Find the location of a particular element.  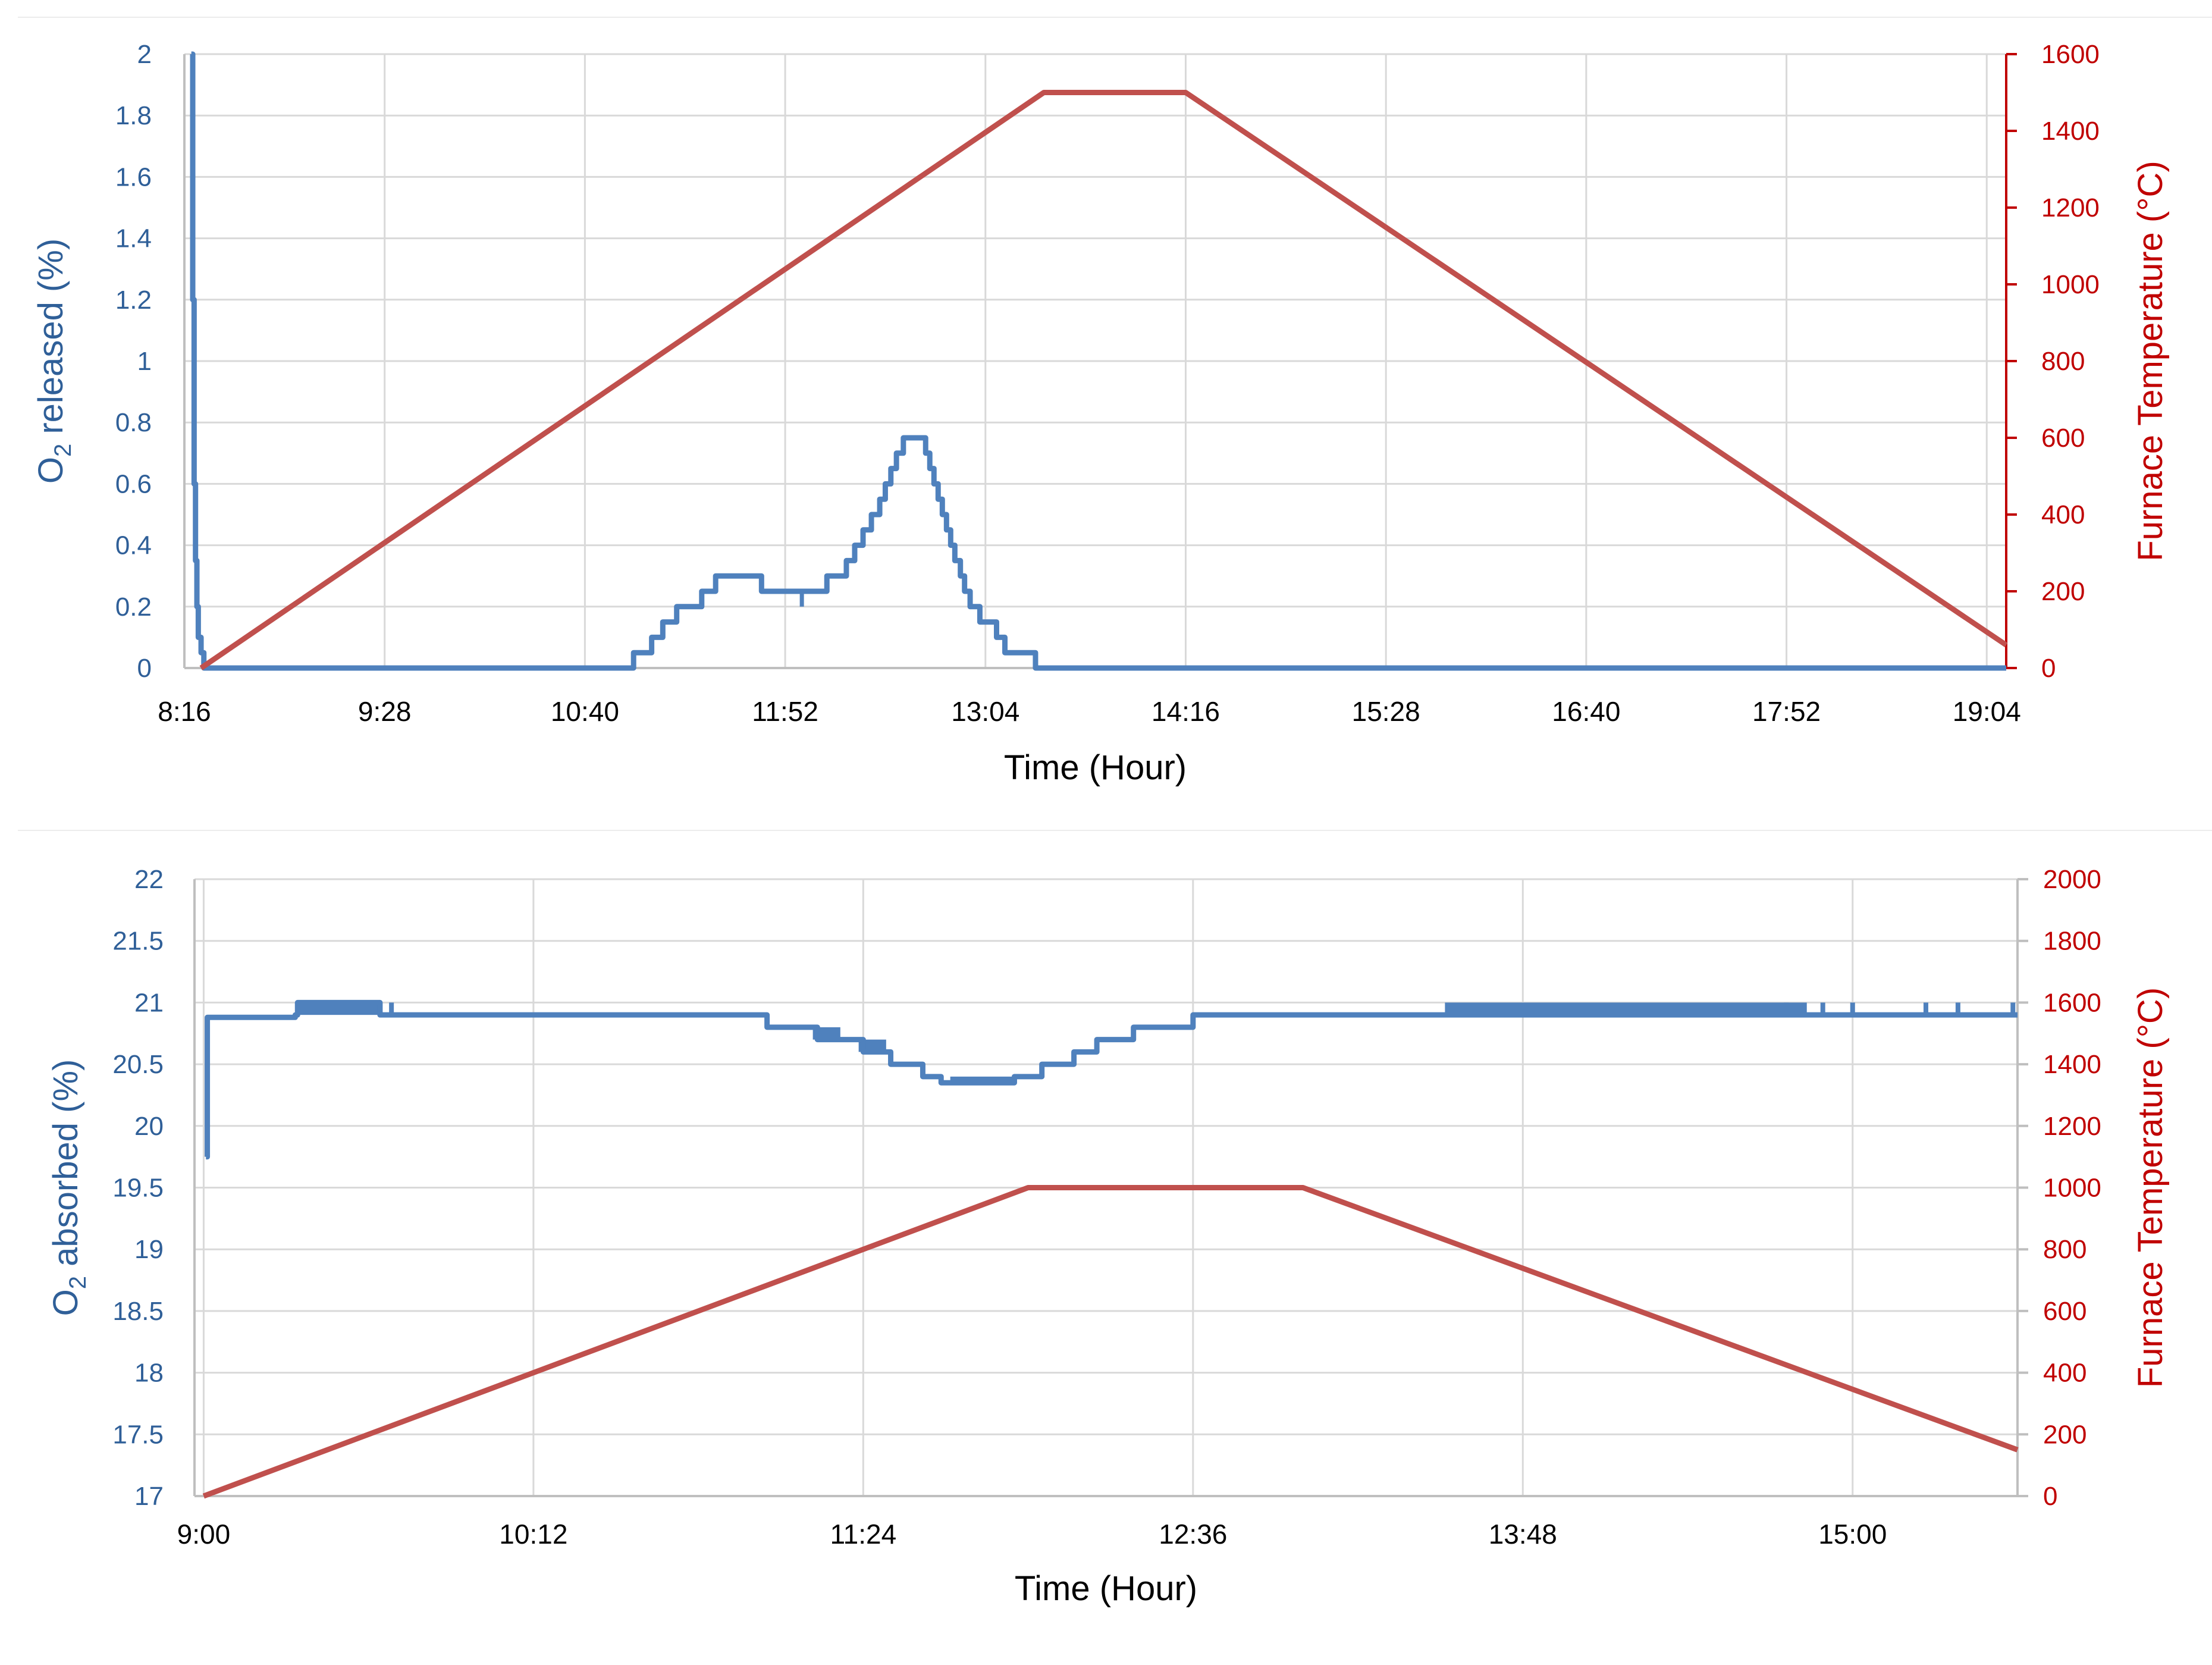

y-tick-label: 0 is located at coordinates (144, 668).